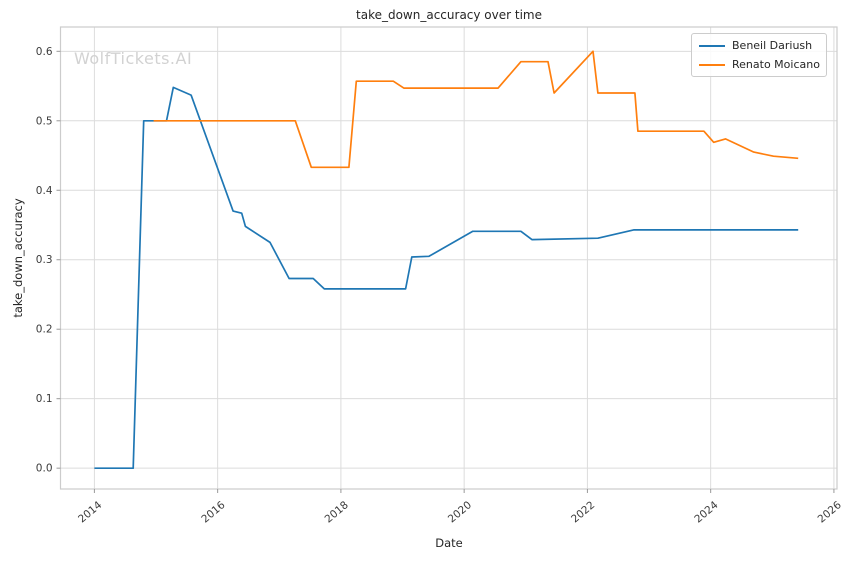 This screenshot has height=561, width=856. What do you see at coordinates (44, 469) in the screenshot?
I see `y-tick-label: 0.0` at bounding box center [44, 469].